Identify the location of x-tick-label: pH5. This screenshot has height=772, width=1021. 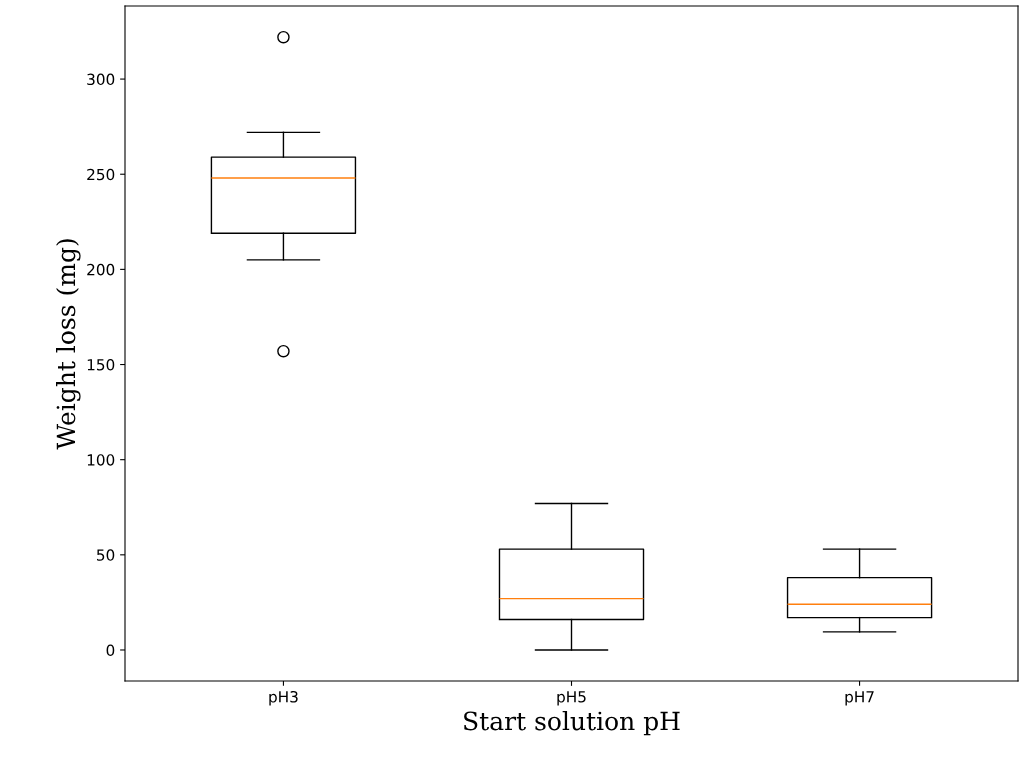
(571, 698).